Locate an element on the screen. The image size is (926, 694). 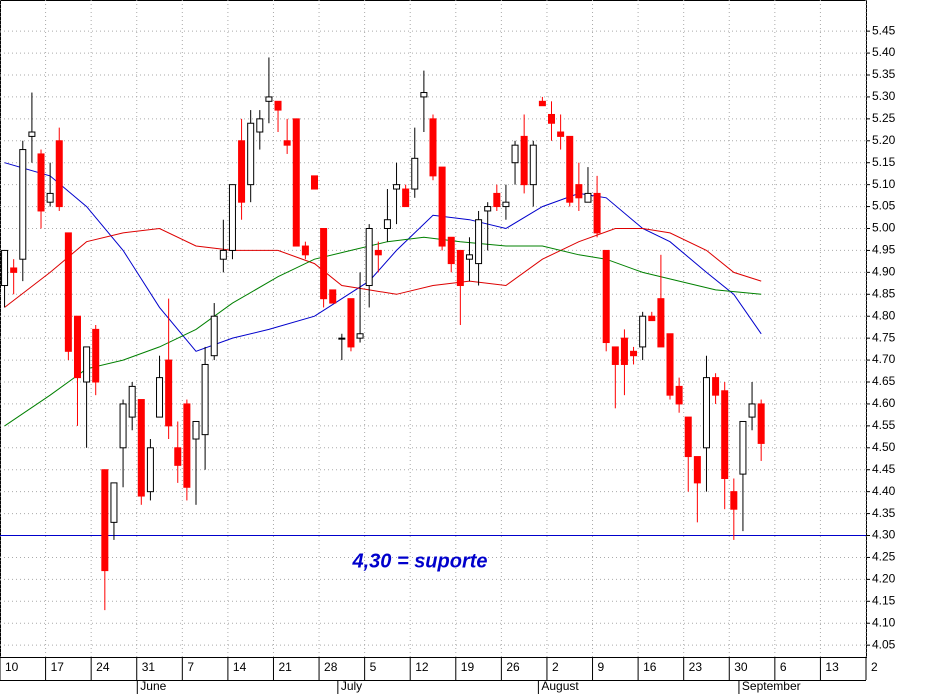
annotation: 4,30 = suporte is located at coordinates (419, 561).